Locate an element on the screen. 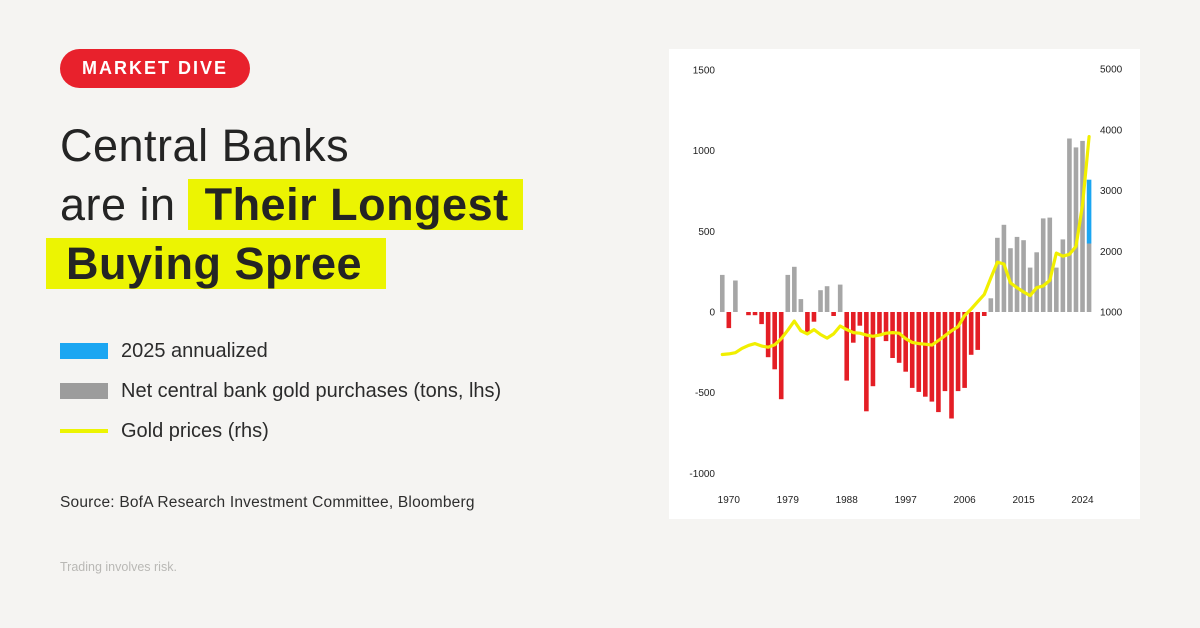 The height and width of the screenshot is (628, 1200). bar-2023 is located at coordinates (1076, 229).